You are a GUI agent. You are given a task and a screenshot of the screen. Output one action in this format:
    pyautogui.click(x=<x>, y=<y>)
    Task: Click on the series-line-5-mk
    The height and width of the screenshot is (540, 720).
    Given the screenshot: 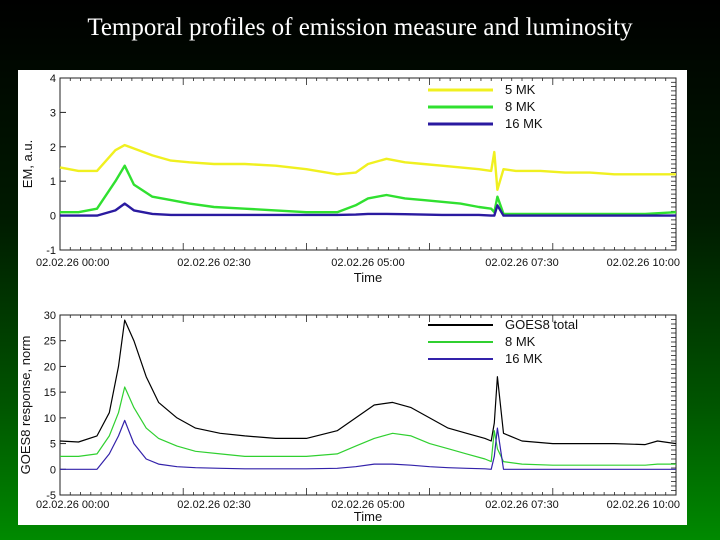 What is the action you would take?
    pyautogui.click(x=367, y=167)
    